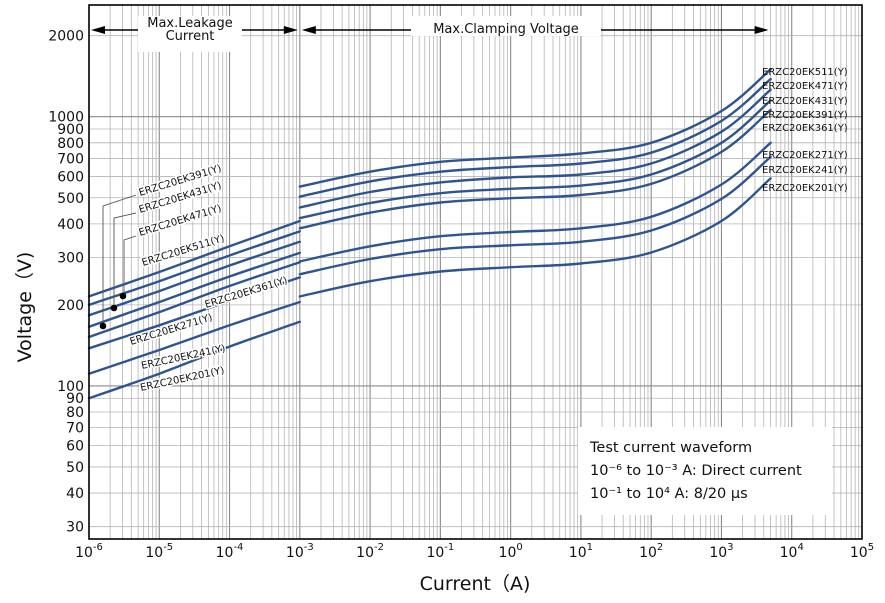 The image size is (885, 603). I want to click on y-tick-label: 1000, so click(66, 118).